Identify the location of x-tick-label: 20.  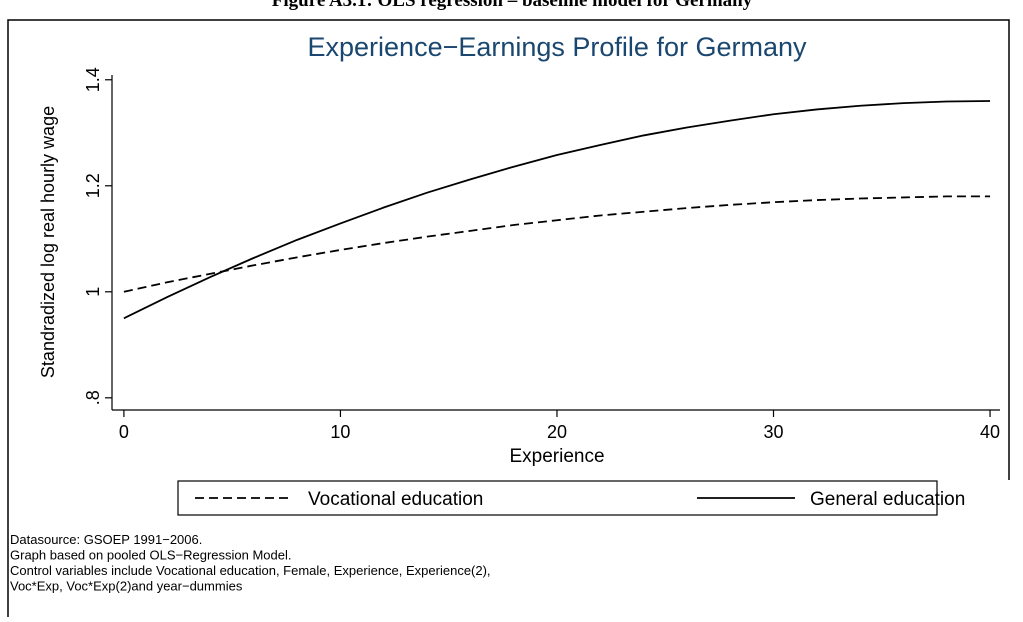
(557, 432).